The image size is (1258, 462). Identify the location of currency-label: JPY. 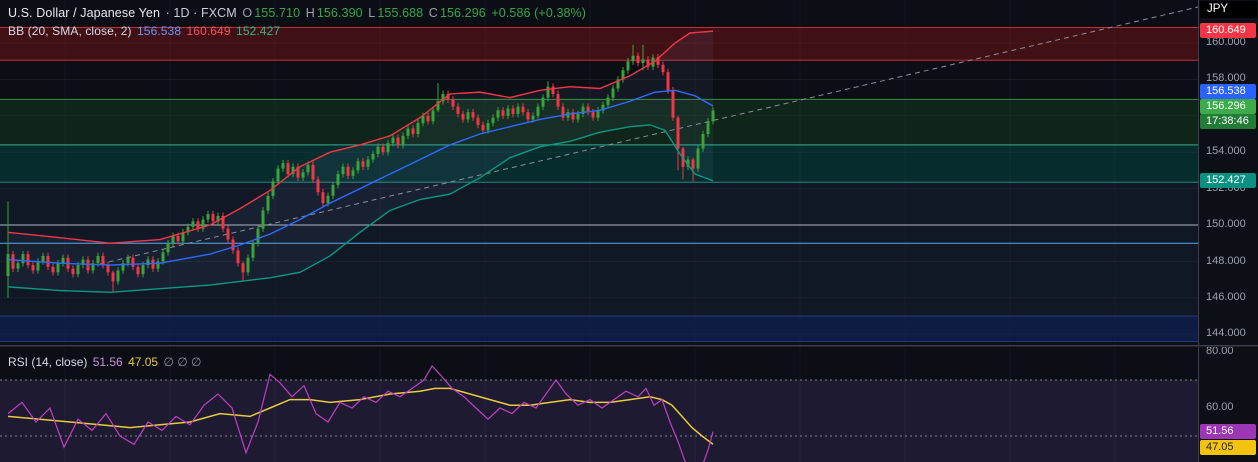
(1228, 9).